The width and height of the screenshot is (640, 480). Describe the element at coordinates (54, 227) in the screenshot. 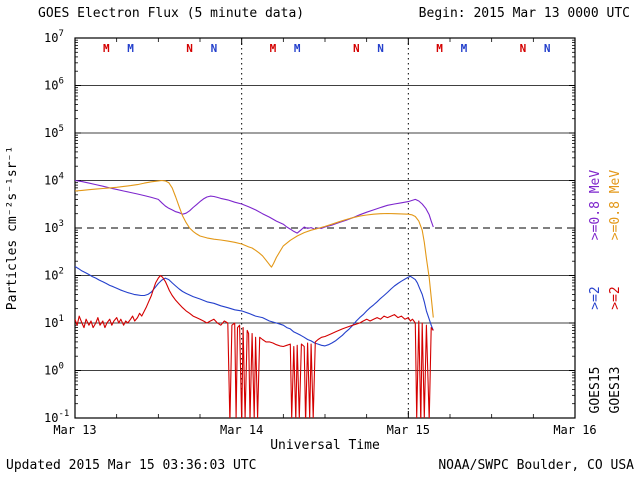

I see `y-tick-label: 10³` at that location.